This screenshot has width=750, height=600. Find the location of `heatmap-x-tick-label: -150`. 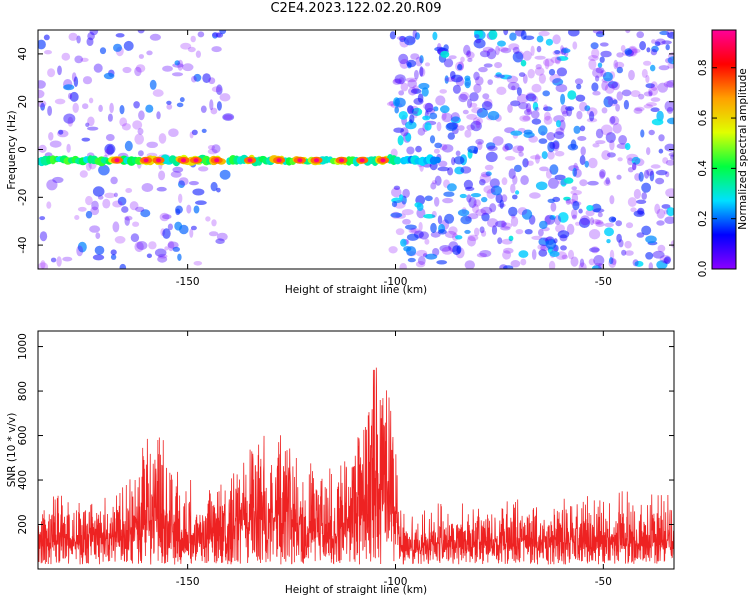

heatmap-x-tick-label: -150 is located at coordinates (188, 282).